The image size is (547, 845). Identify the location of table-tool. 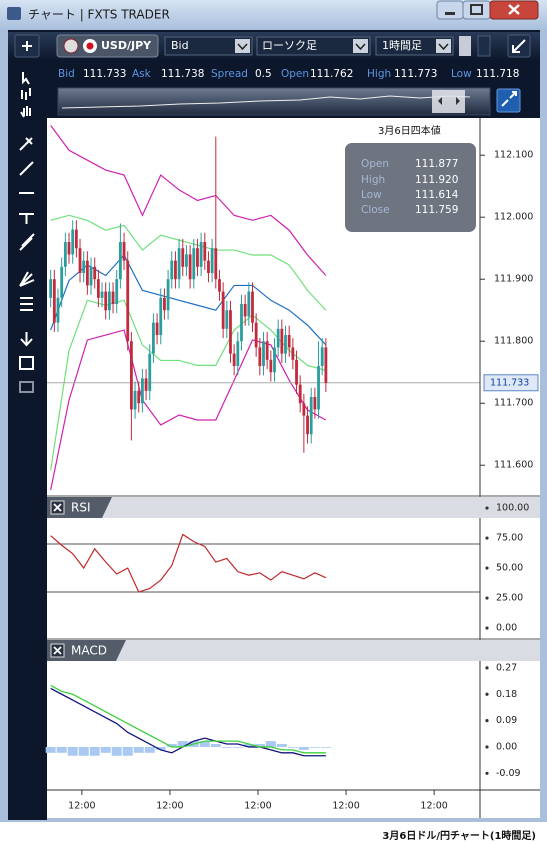
(26, 363).